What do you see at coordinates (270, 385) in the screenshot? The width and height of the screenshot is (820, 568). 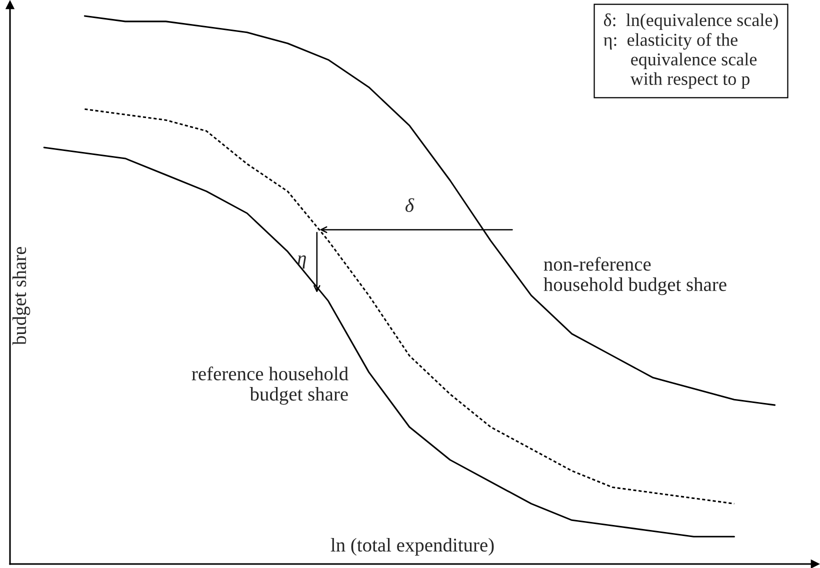 I see `series-label: reference household budget share` at bounding box center [270, 385].